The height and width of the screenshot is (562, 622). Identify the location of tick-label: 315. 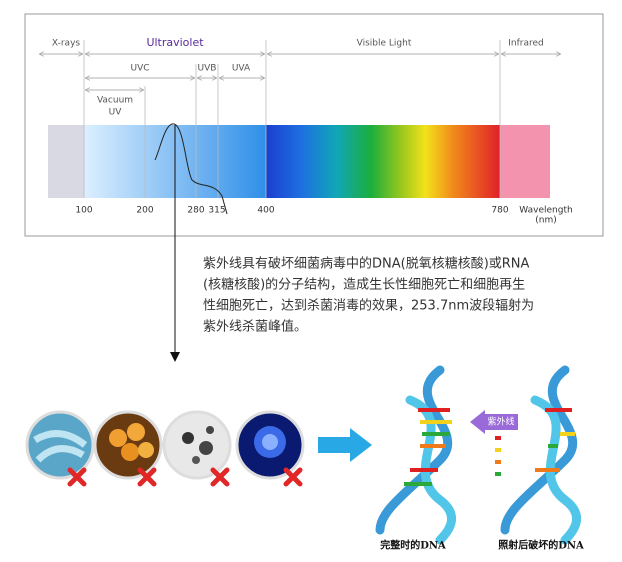
(216, 211).